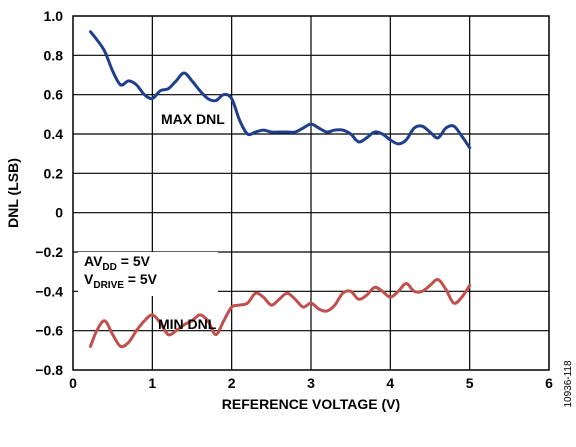 The width and height of the screenshot is (576, 447). Describe the element at coordinates (13, 193) in the screenshot. I see `y-axis-title: DNL (LSB)` at that location.